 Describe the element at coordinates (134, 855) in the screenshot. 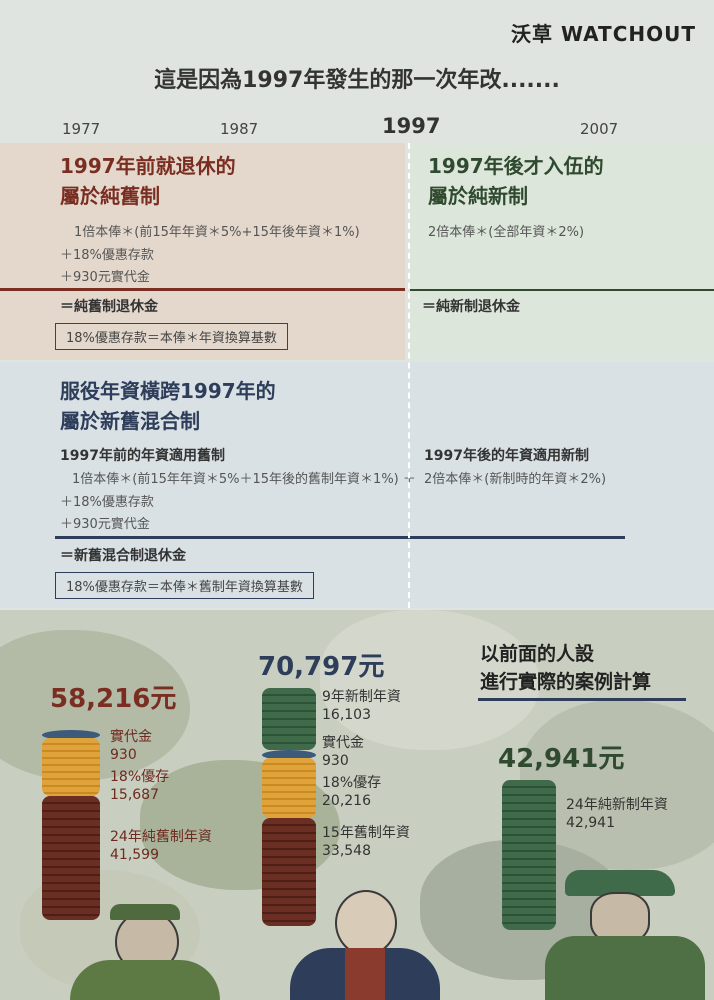

I see `case1-item-value: 41,599` at that location.